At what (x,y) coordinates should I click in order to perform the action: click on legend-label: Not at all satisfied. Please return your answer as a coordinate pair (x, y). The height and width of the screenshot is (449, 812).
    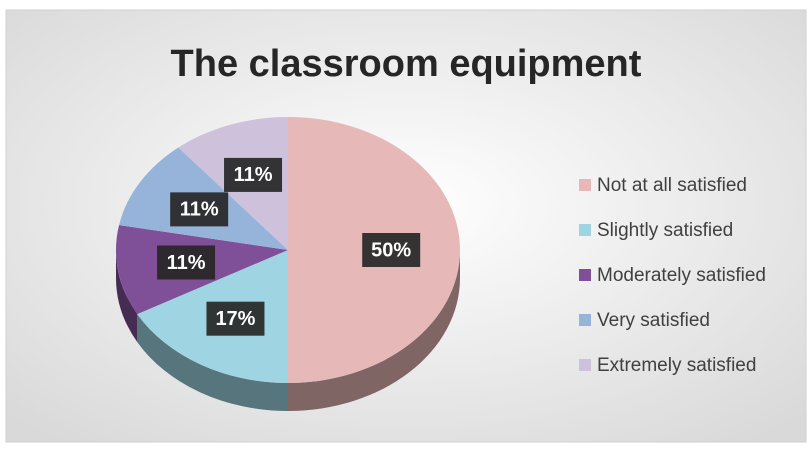
    Looking at the image, I should click on (672, 185).